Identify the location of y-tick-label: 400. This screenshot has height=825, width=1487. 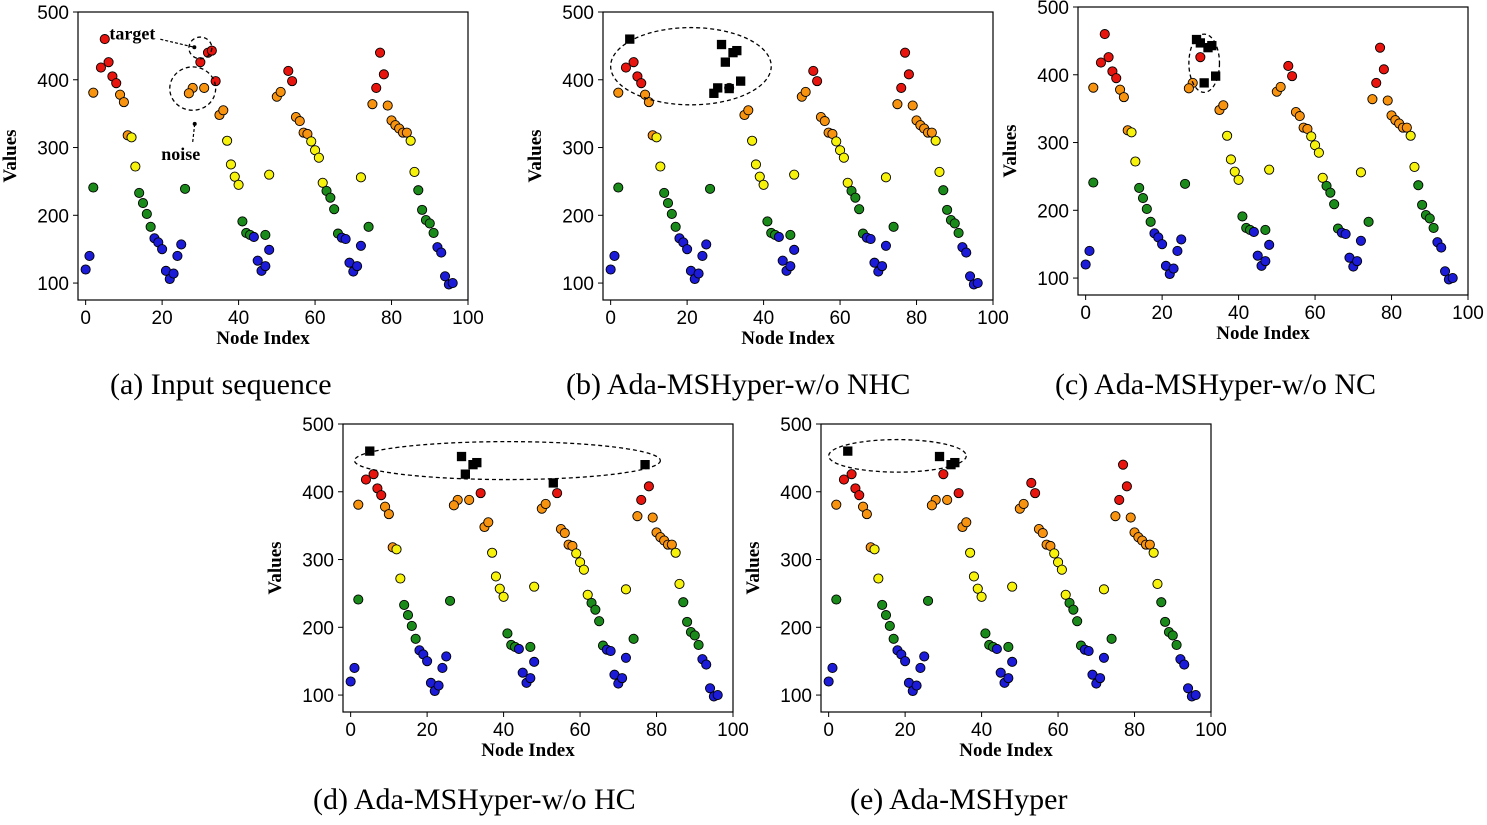
(318, 493).